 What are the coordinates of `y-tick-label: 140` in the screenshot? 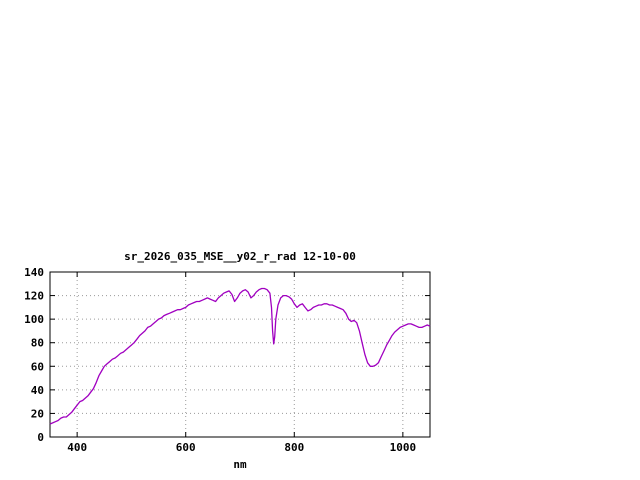 It's located at (34, 272).